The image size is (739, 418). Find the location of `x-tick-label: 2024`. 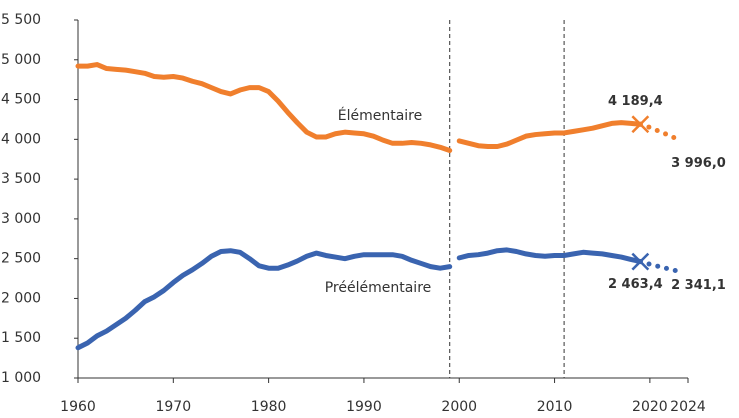

x-tick-label: 2024 is located at coordinates (688, 407).